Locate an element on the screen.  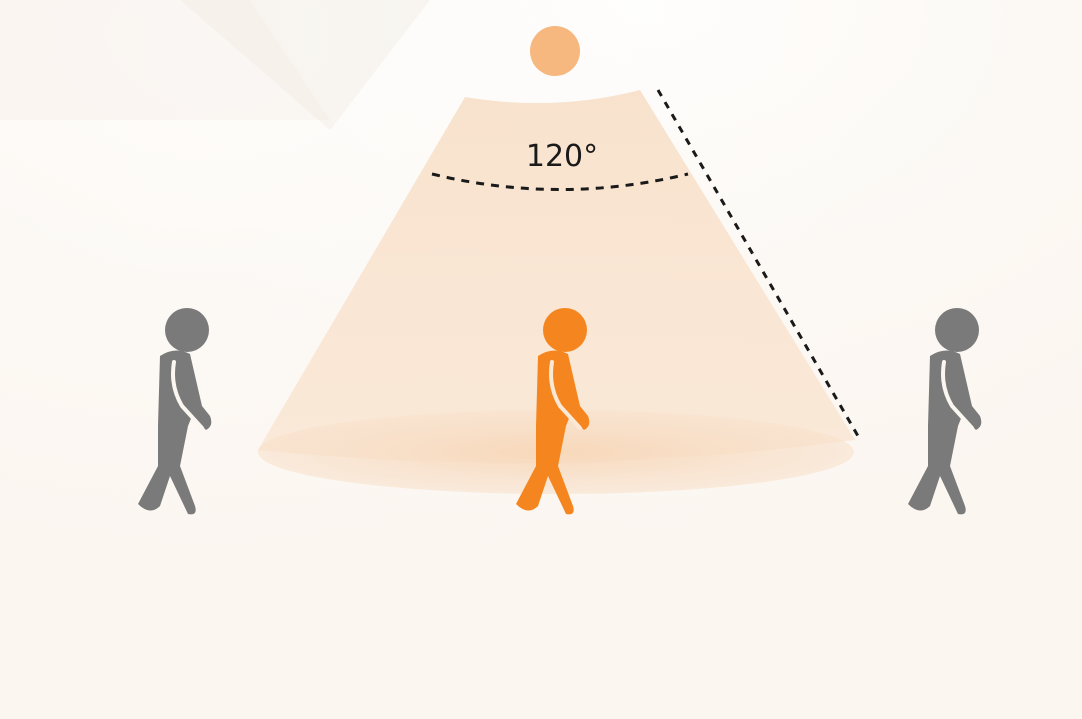
background-shade-left is located at coordinates (165, 60).